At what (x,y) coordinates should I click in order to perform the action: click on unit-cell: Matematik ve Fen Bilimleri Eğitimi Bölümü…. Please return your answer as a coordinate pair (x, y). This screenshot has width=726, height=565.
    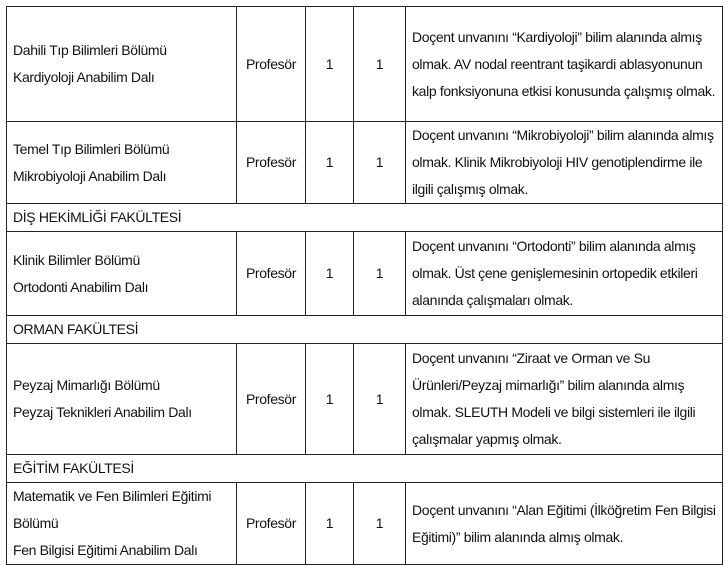
    Looking at the image, I should click on (121, 523).